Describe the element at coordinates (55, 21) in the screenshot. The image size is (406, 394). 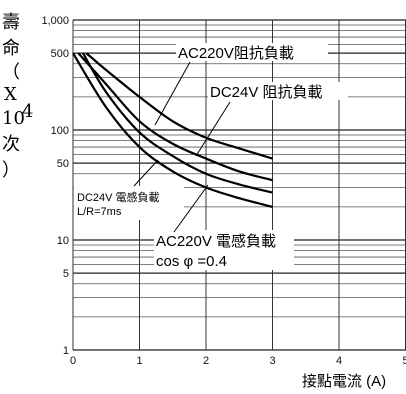
I see `y-tick-label: 1,000` at that location.